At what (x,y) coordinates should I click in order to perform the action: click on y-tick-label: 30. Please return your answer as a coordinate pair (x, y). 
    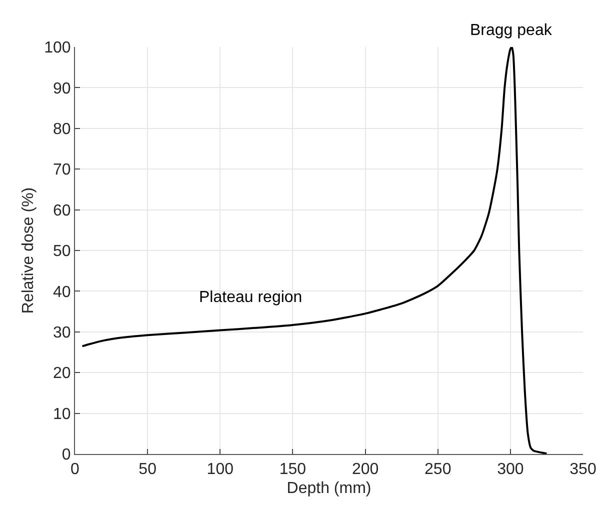
    Looking at the image, I should click on (62, 333).